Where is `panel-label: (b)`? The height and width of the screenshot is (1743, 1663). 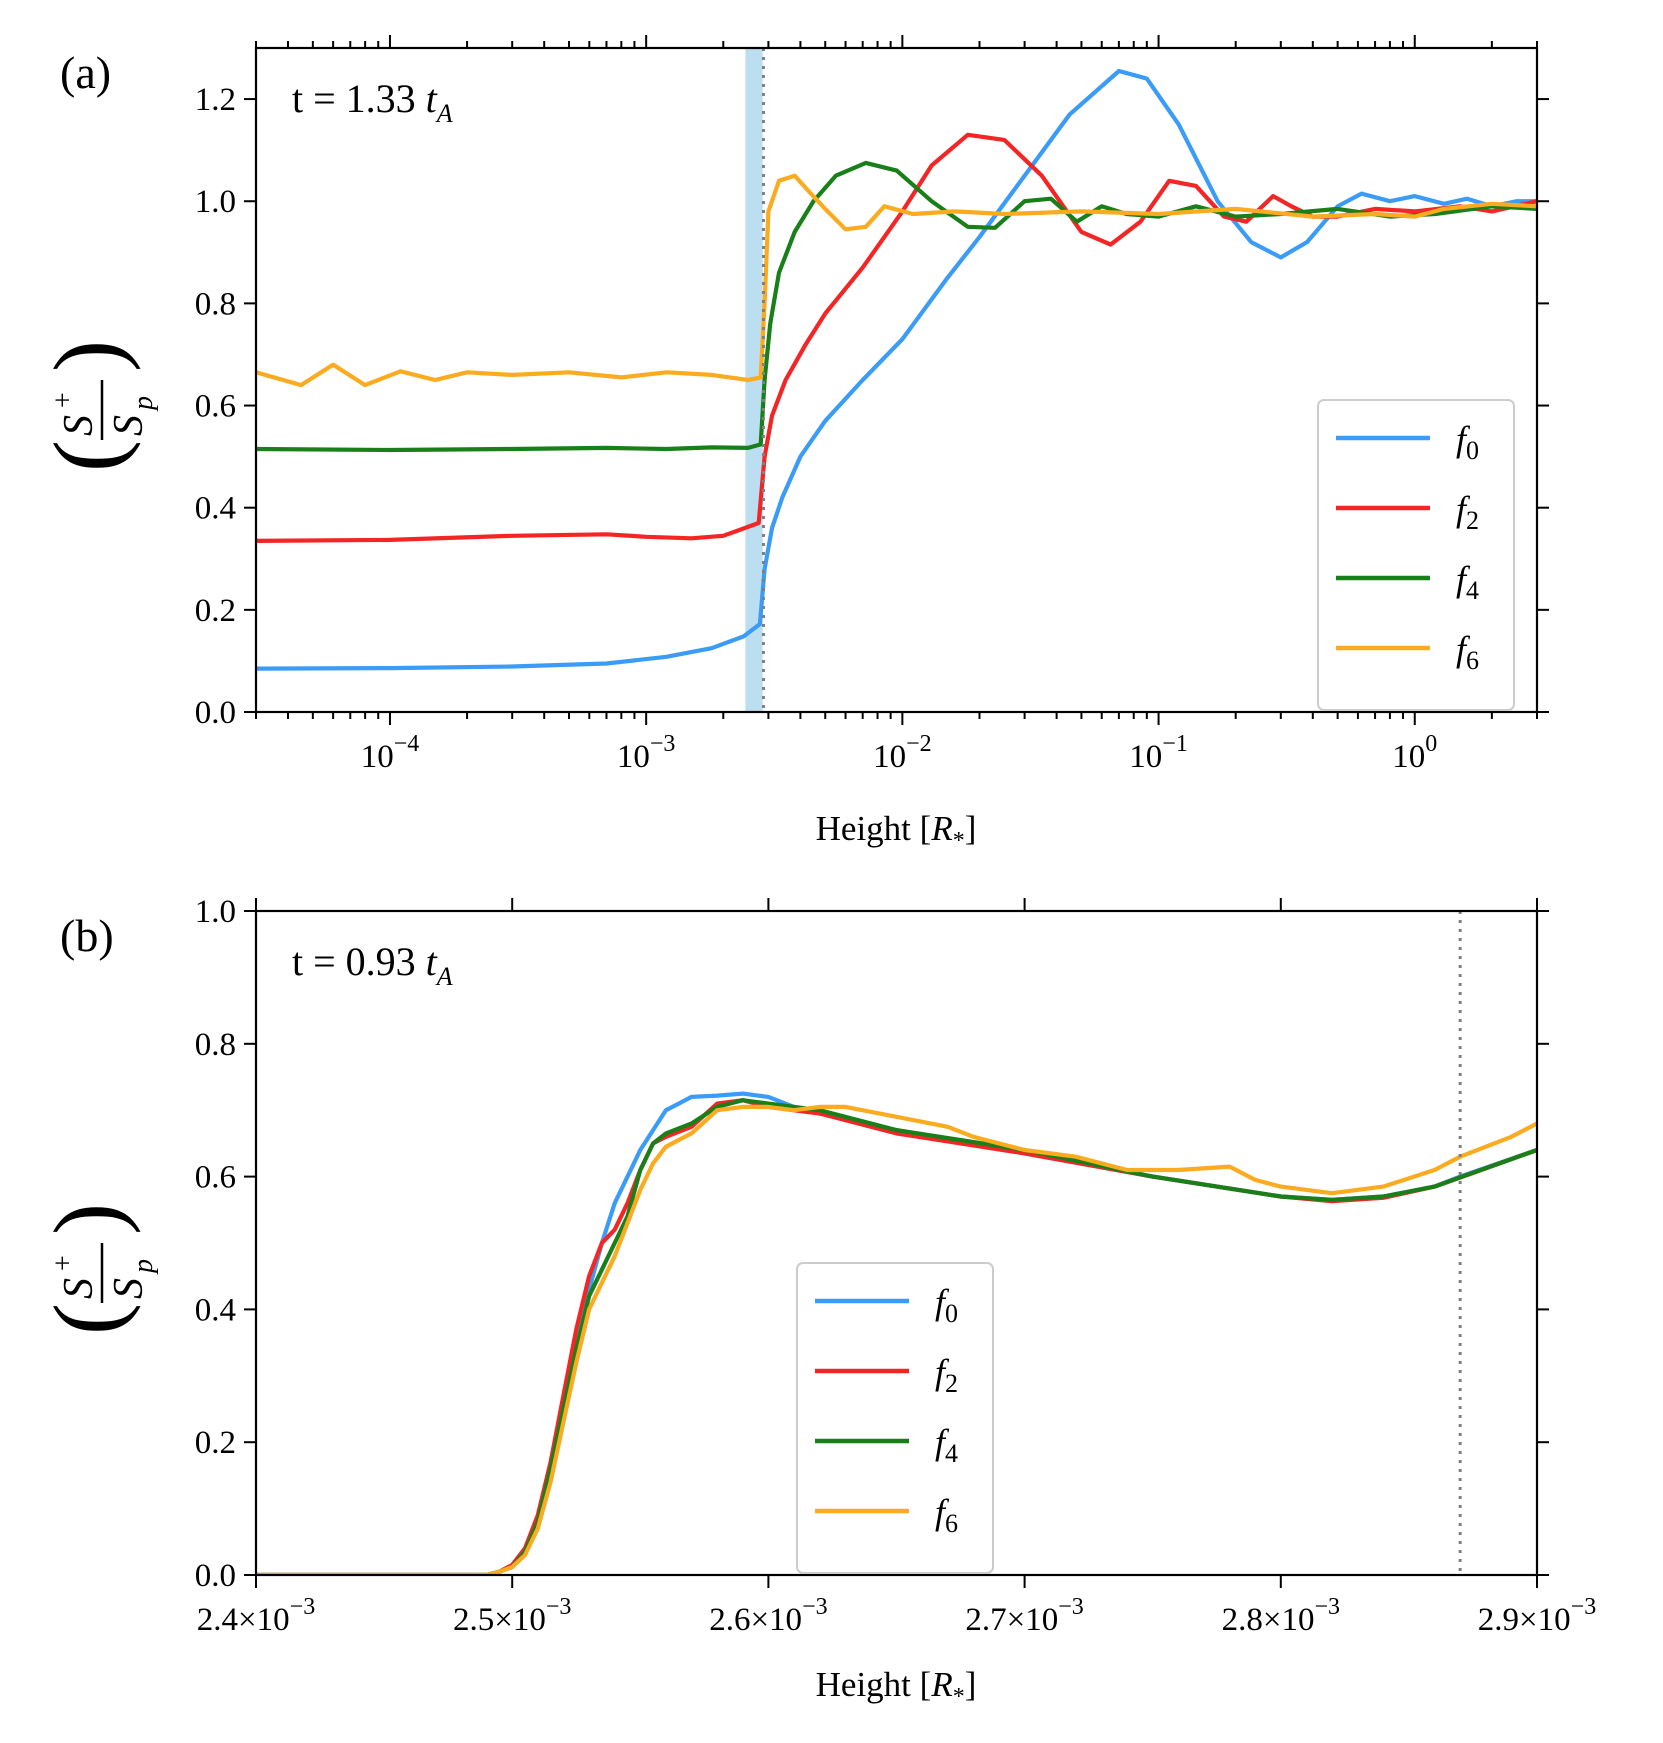
panel-label: (b) is located at coordinates (87, 935).